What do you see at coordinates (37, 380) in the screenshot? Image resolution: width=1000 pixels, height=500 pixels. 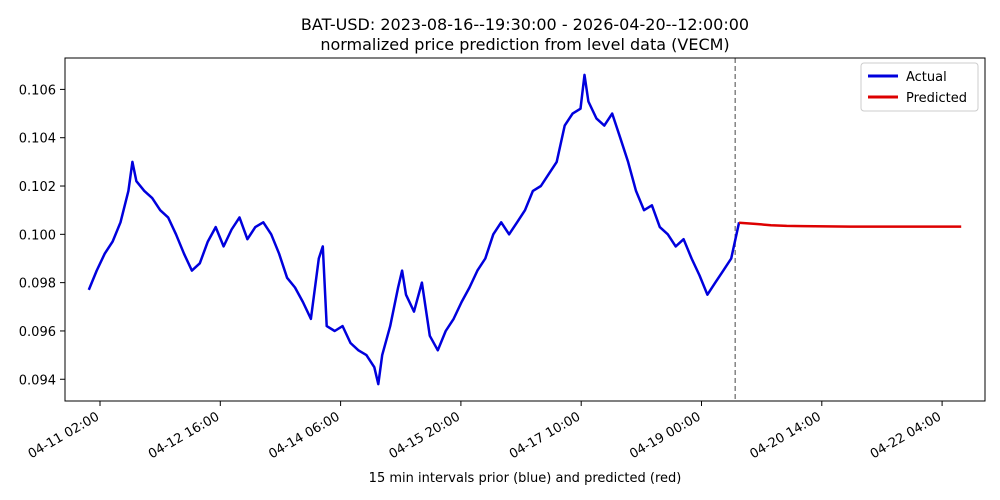 I see `y-tick-label: 0.094` at bounding box center [37, 380].